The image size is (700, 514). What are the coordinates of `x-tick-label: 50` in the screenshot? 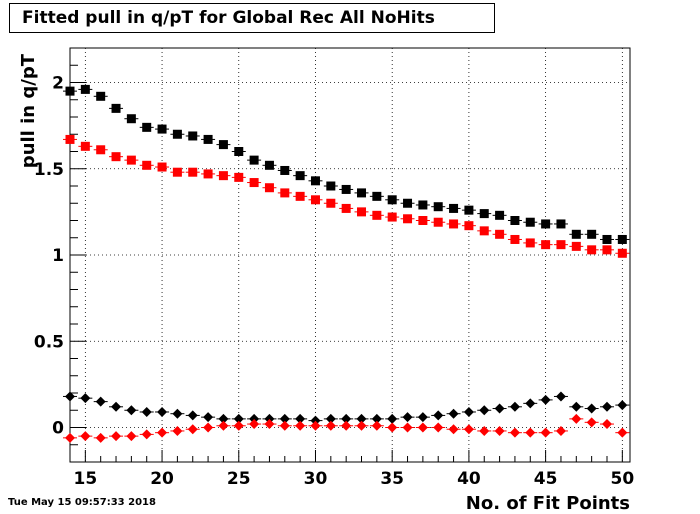 It's located at (622, 479).